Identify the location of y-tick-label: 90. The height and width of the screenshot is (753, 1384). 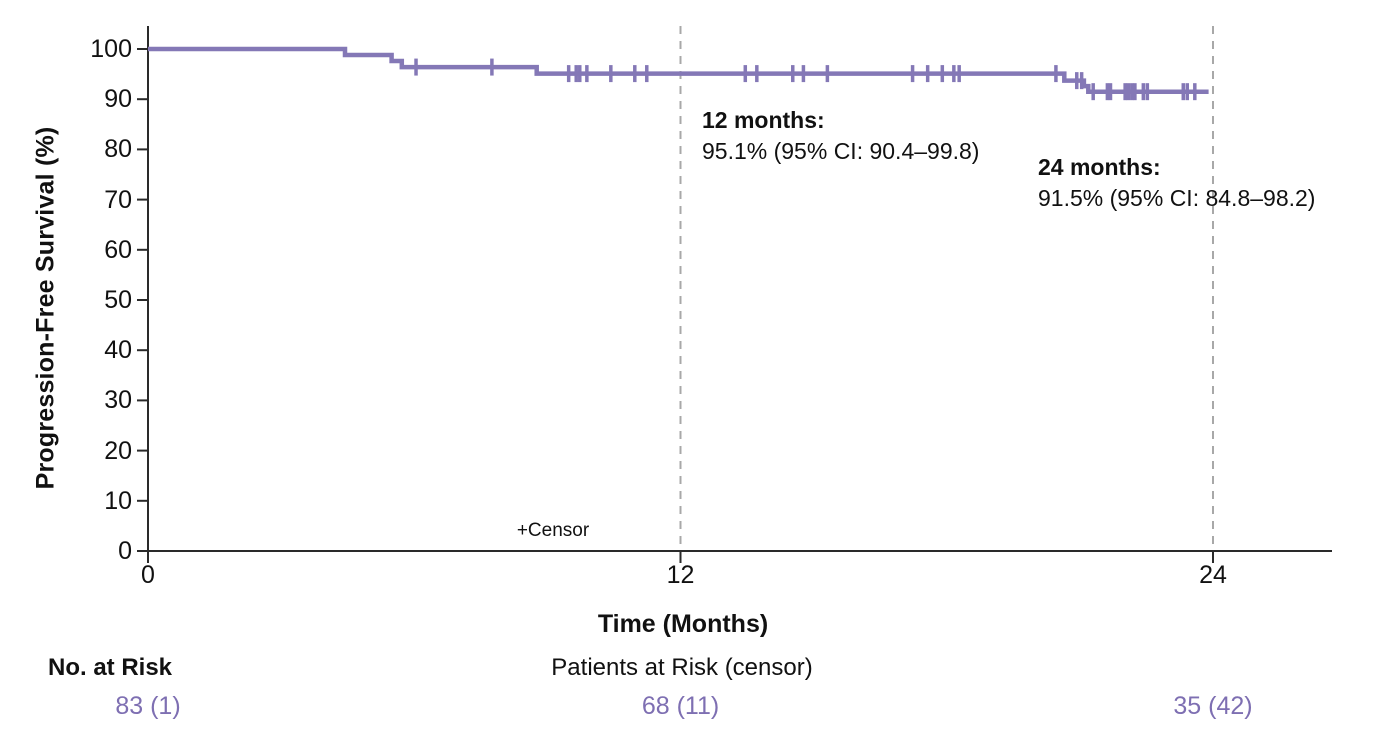
(118, 99).